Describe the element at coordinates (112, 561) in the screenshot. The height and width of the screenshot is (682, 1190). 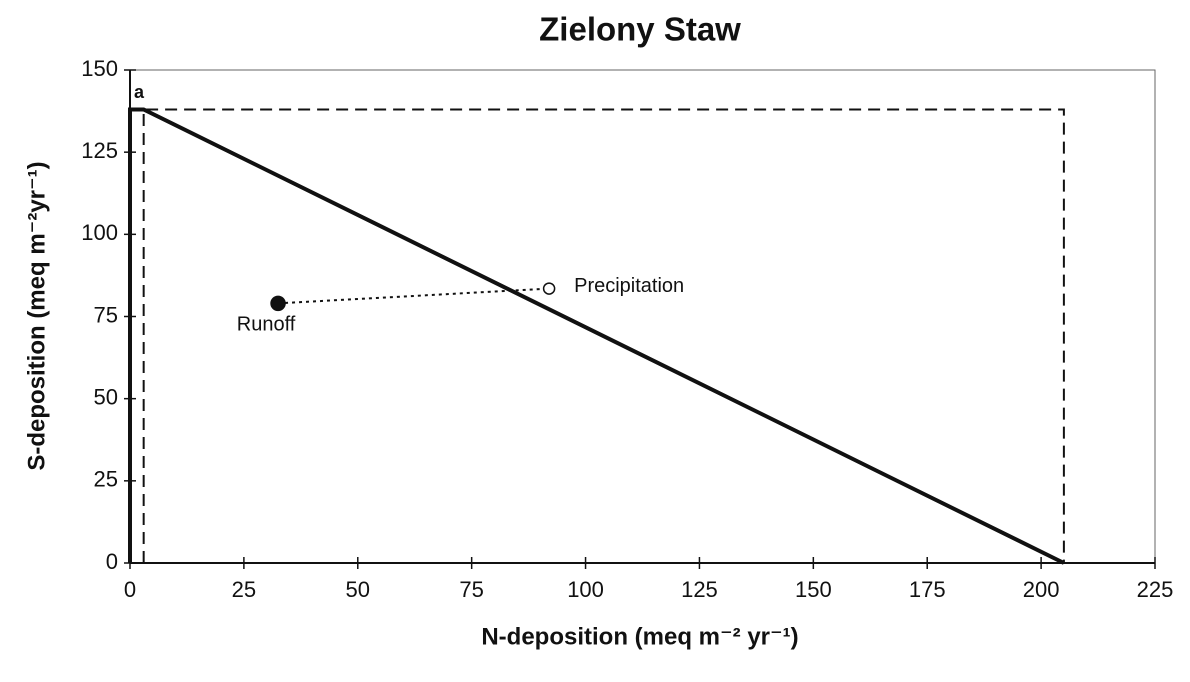
I see `y-tick-label: 0` at that location.